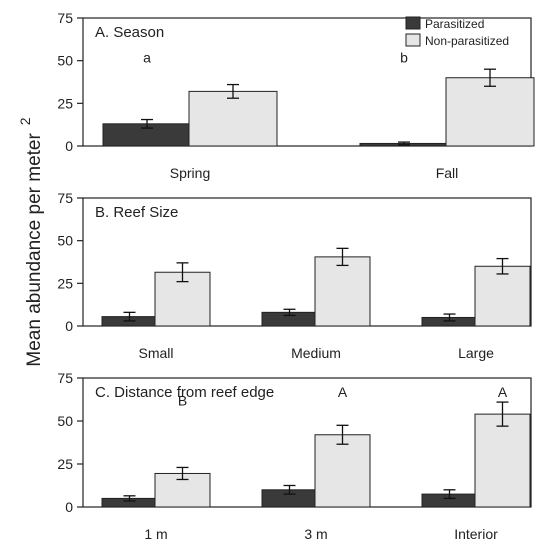 This screenshot has height=550, width=541. I want to click on legend: Parasitized Non-parasitized, so click(457, 32).